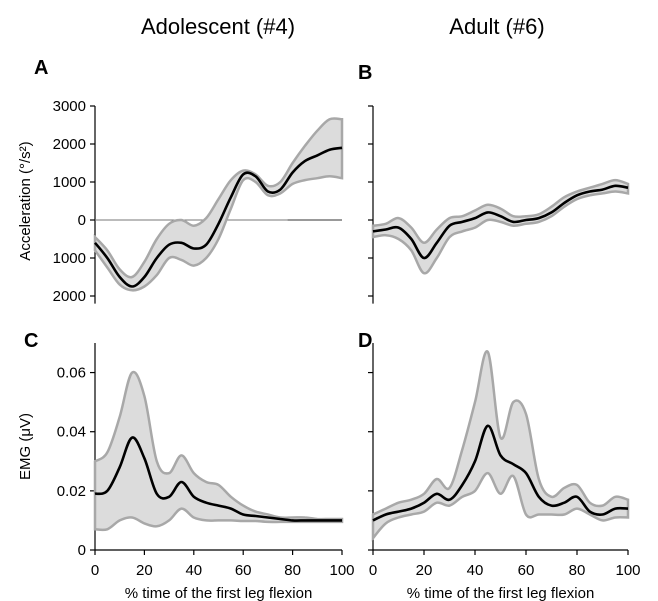  I want to click on y-tick-label: 0.04, so click(71, 432).